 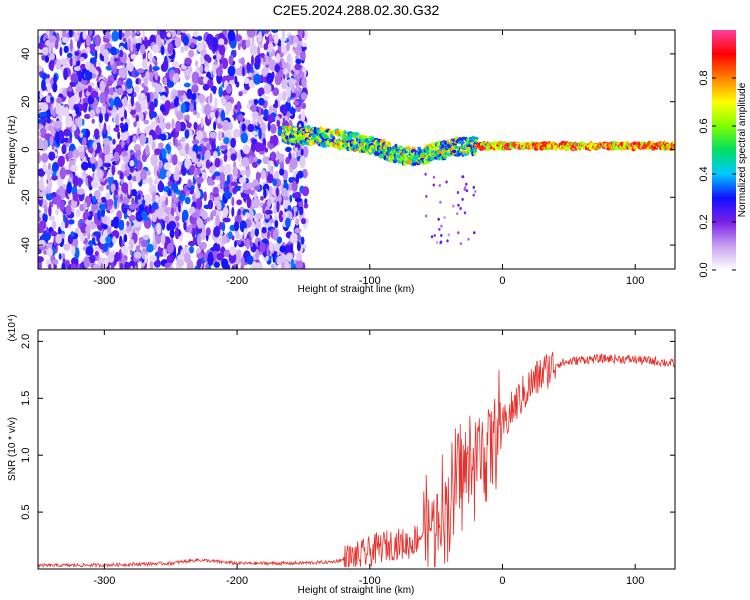 I want to click on spectrogram-x-tick-label: -200, so click(x=237, y=281).